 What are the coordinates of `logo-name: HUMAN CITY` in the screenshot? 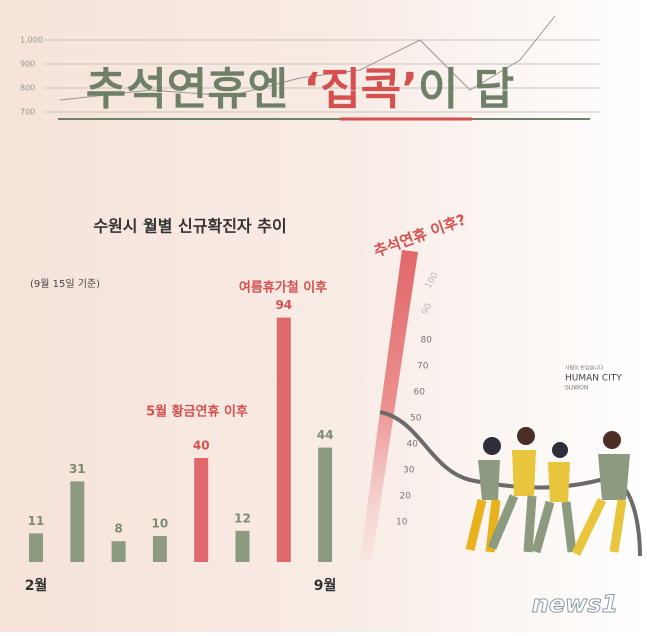 It's located at (593, 379).